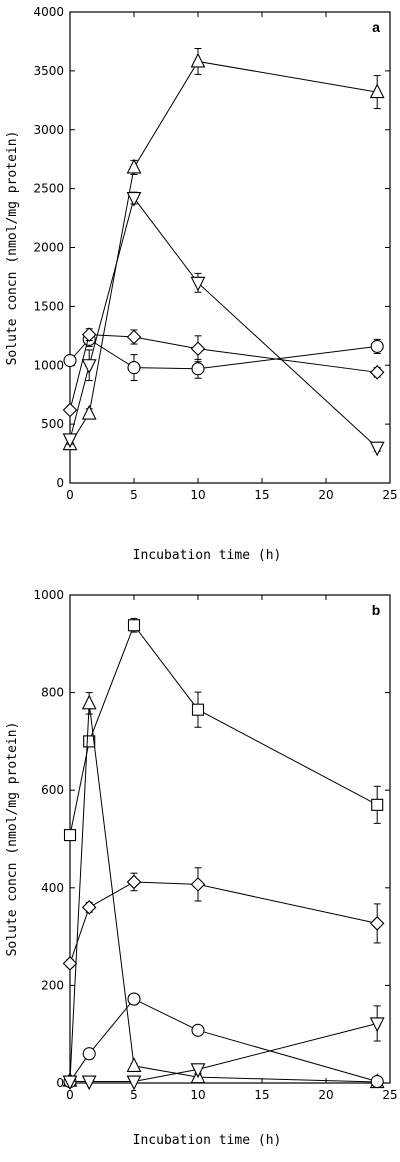 The height and width of the screenshot is (1162, 400). What do you see at coordinates (197, 495) in the screenshot?
I see `x-tick-label-a-2: 10` at bounding box center [197, 495].